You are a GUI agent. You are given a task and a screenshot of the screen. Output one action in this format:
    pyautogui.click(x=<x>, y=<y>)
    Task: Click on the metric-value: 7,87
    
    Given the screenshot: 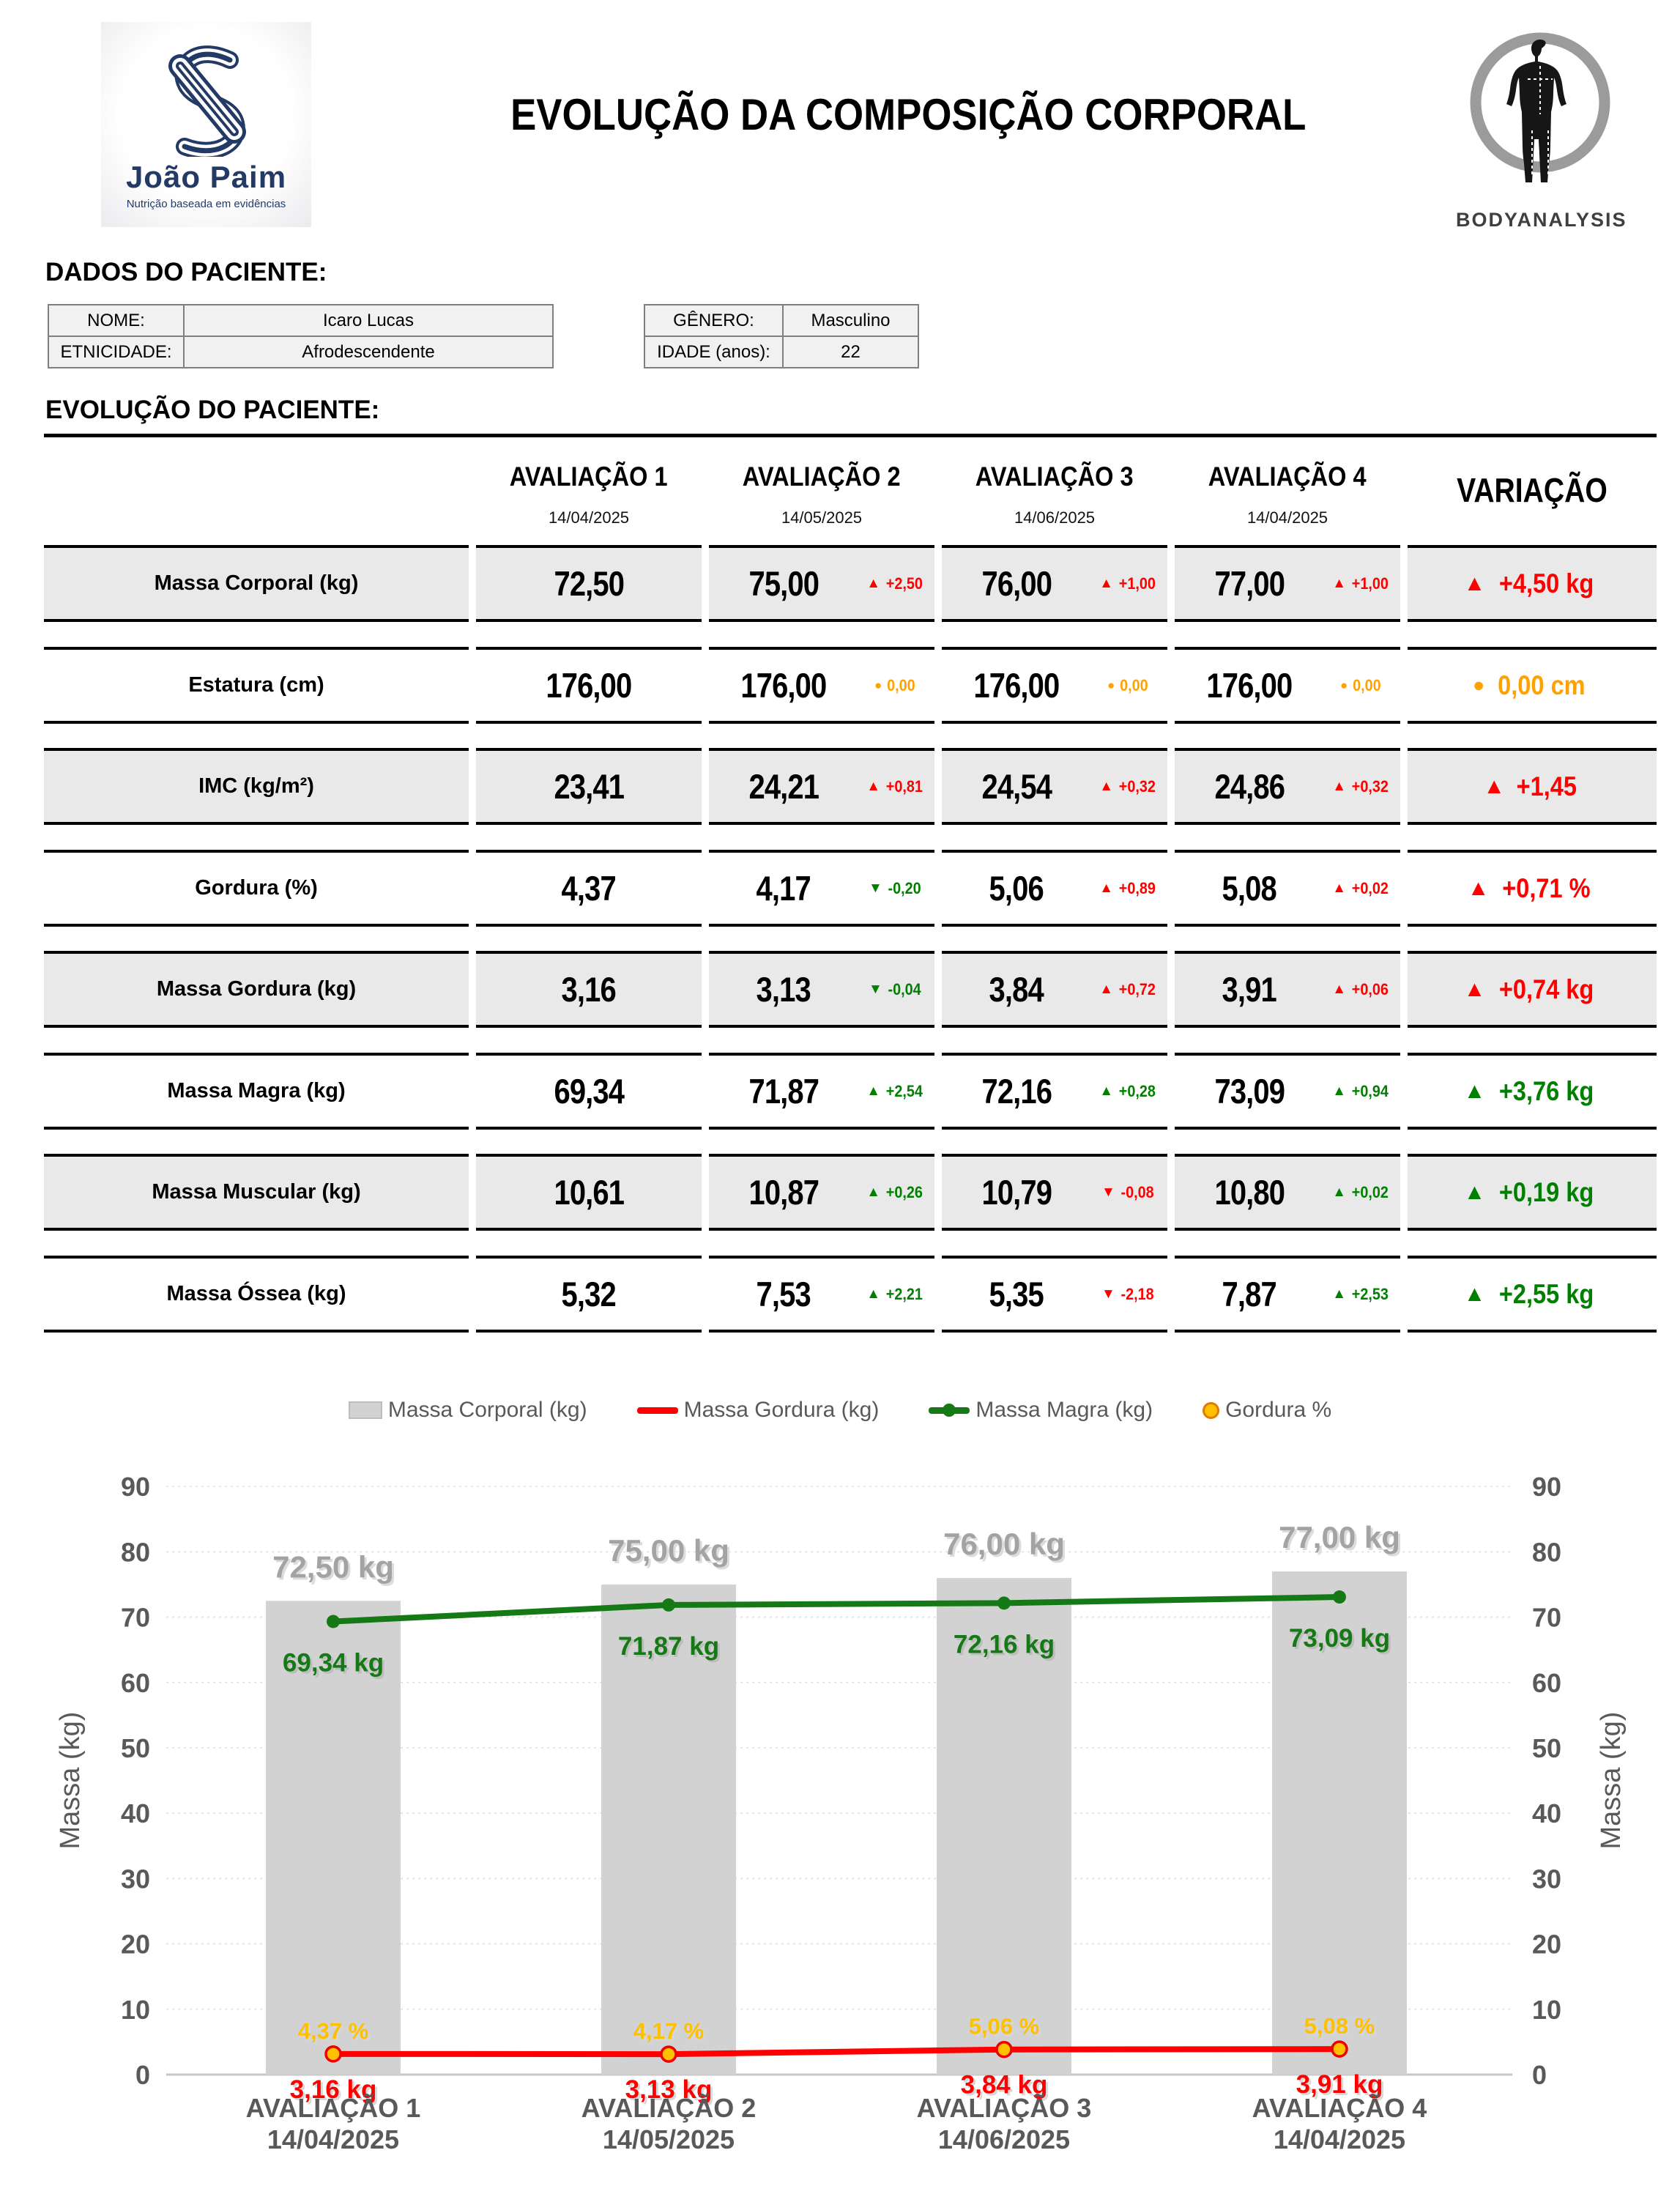 What is the action you would take?
    pyautogui.click(x=1249, y=1294)
    